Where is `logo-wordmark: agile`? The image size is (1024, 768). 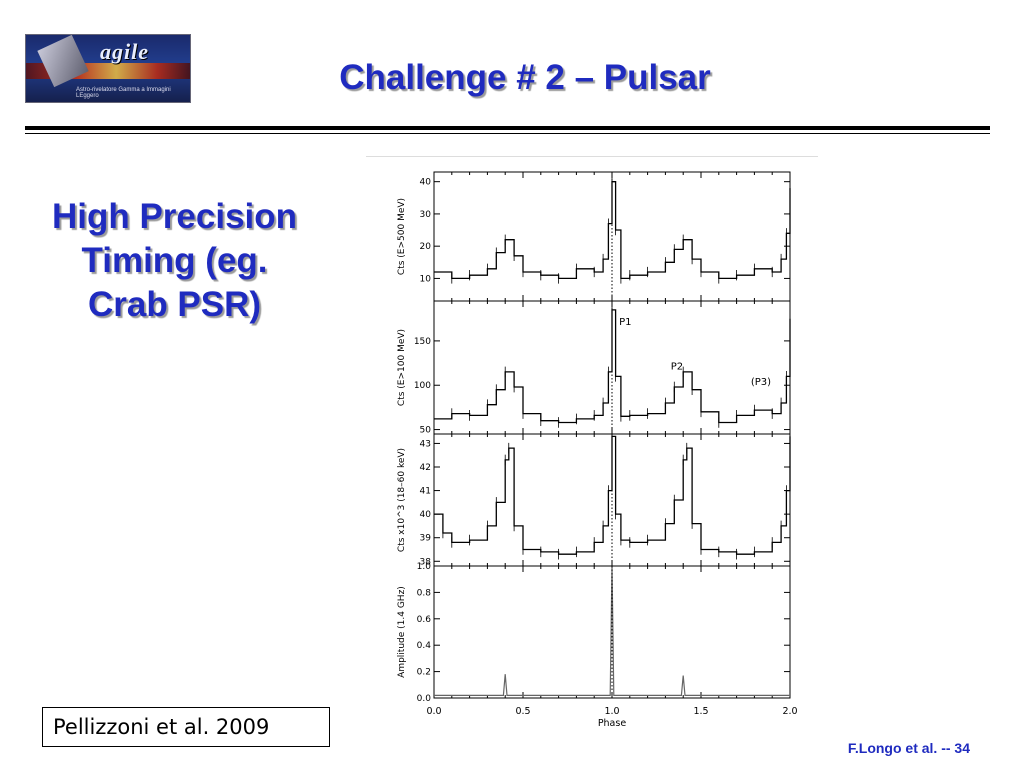
logo-wordmark: agile is located at coordinates (124, 51).